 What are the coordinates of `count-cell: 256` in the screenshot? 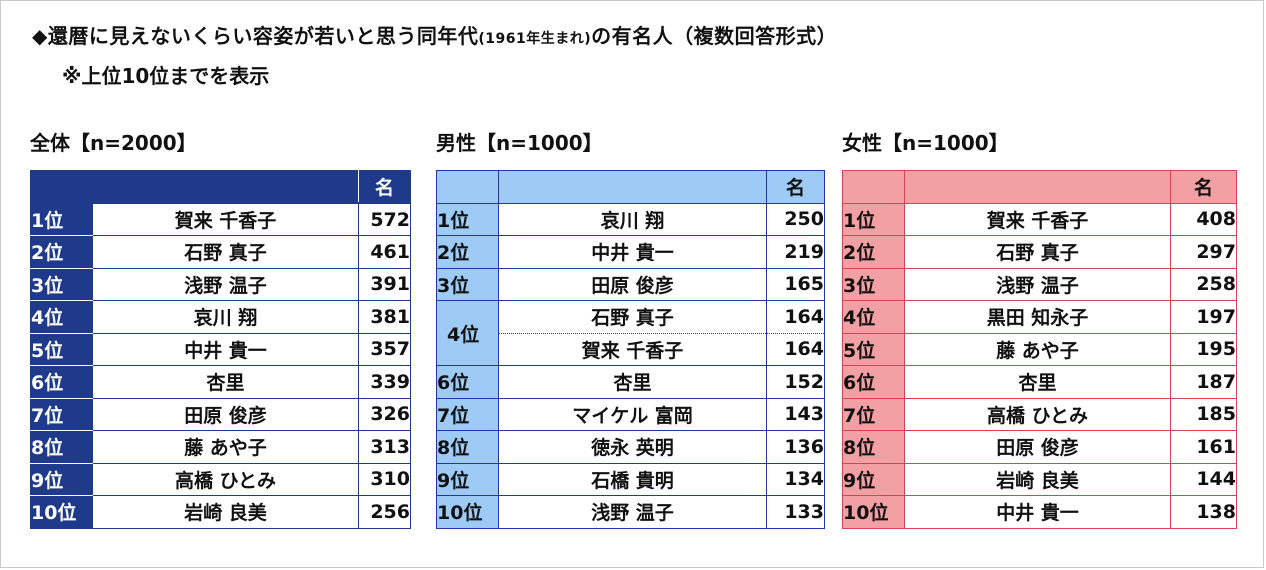 It's located at (384, 512).